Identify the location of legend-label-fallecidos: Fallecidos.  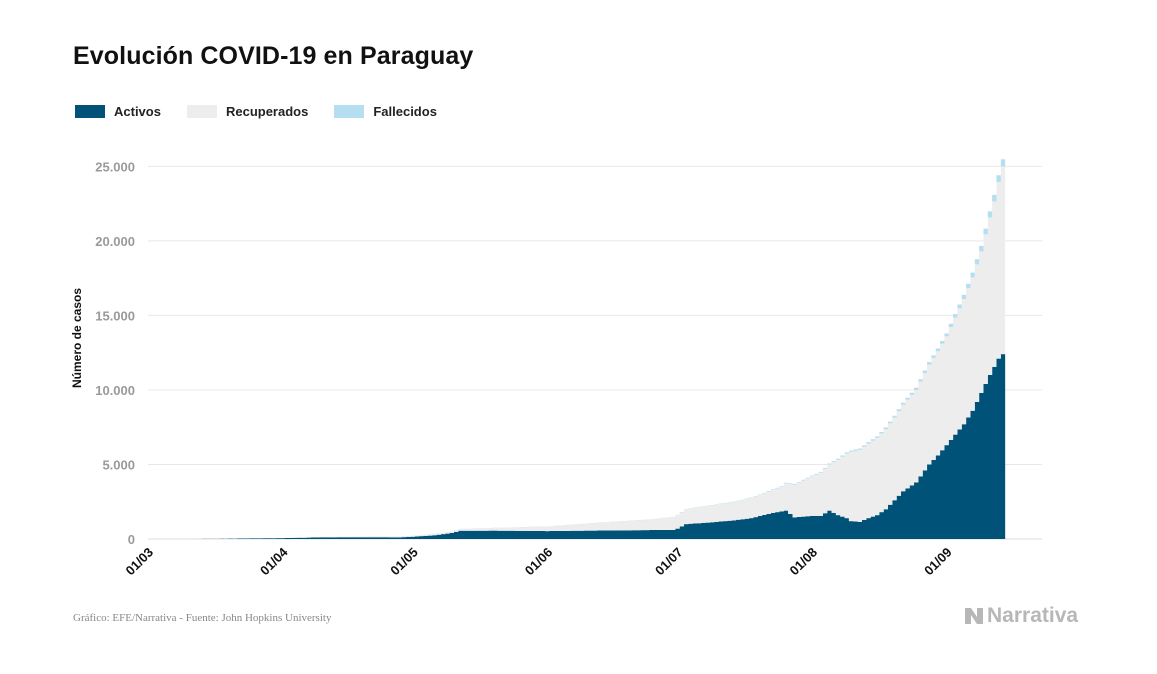
(405, 111).